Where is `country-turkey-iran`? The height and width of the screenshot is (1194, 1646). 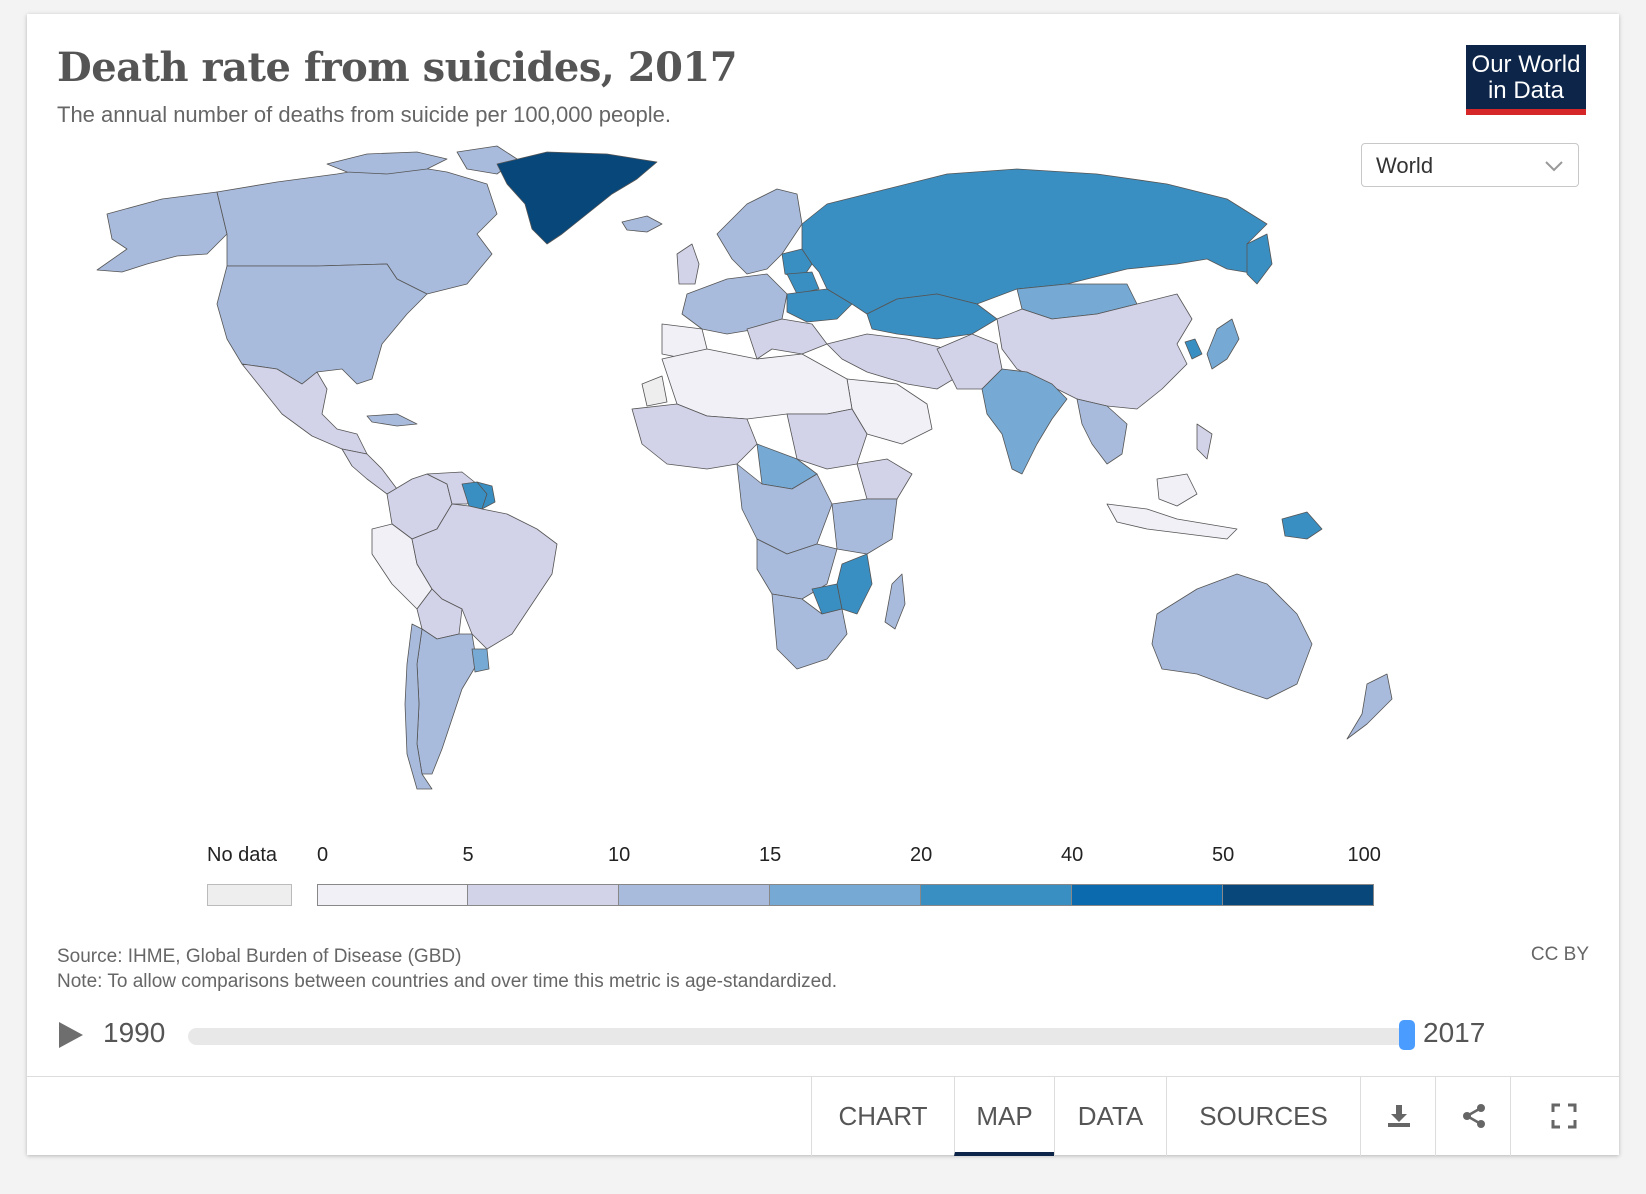 country-turkey-iran is located at coordinates (894, 361).